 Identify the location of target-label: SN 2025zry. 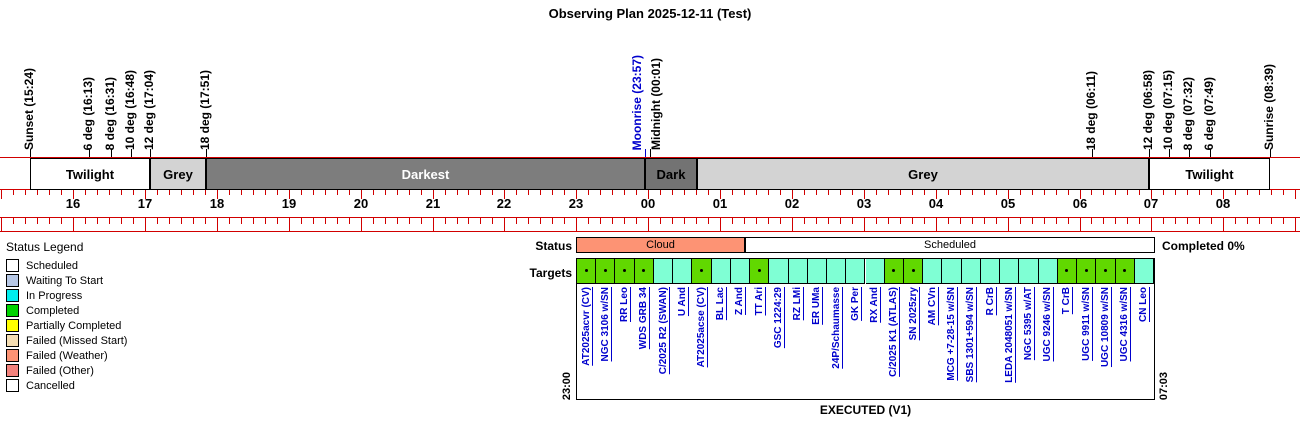
(913, 314).